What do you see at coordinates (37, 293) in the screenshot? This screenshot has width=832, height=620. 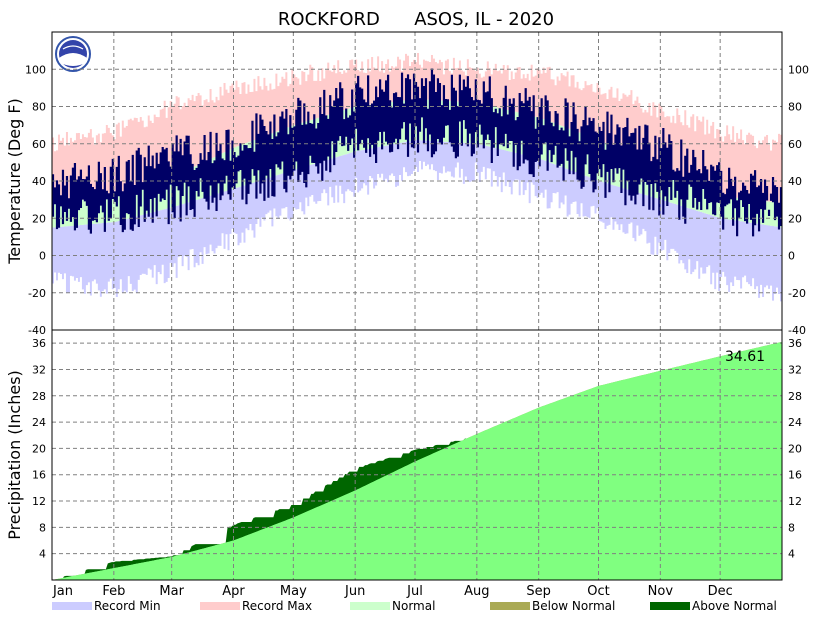 I see `temp-tick-left: -20` at bounding box center [37, 293].